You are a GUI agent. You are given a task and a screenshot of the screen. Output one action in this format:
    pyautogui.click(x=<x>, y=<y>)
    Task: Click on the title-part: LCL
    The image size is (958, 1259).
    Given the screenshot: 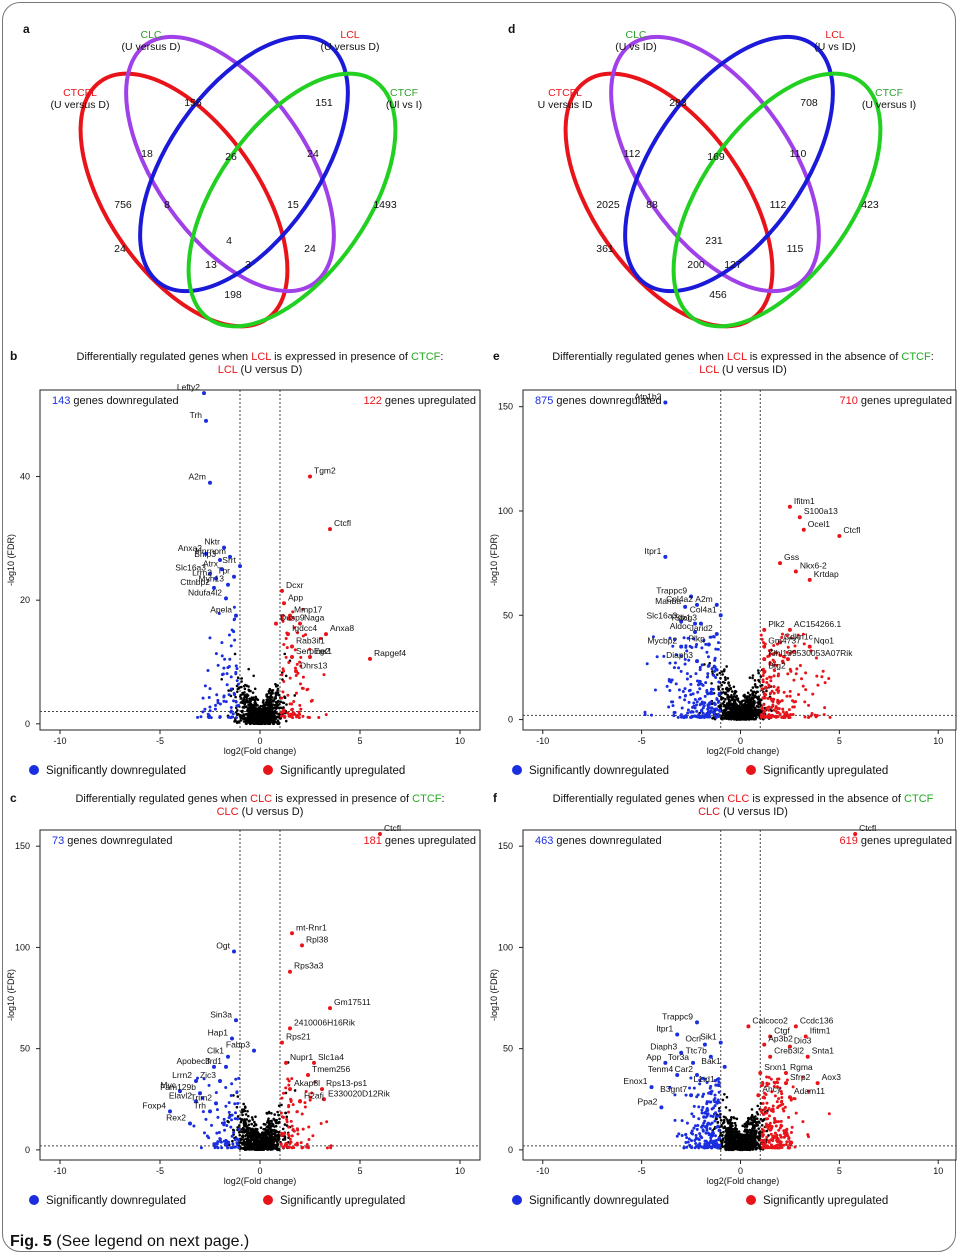 What is the action you would take?
    pyautogui.click(x=261, y=357)
    